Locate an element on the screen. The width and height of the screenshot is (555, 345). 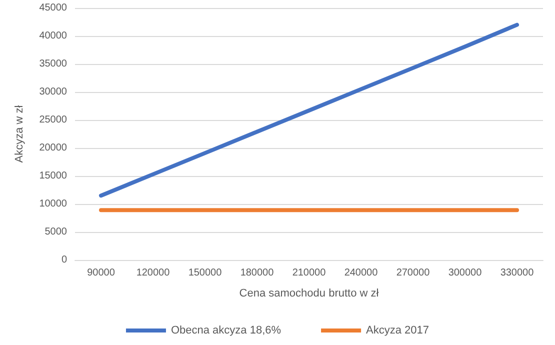
x-tick-label: 330000 is located at coordinates (517, 273).